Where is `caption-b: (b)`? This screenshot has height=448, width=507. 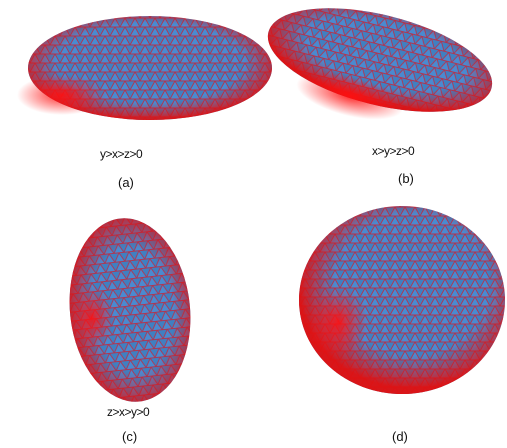 caption-b: (b) is located at coordinates (406, 178).